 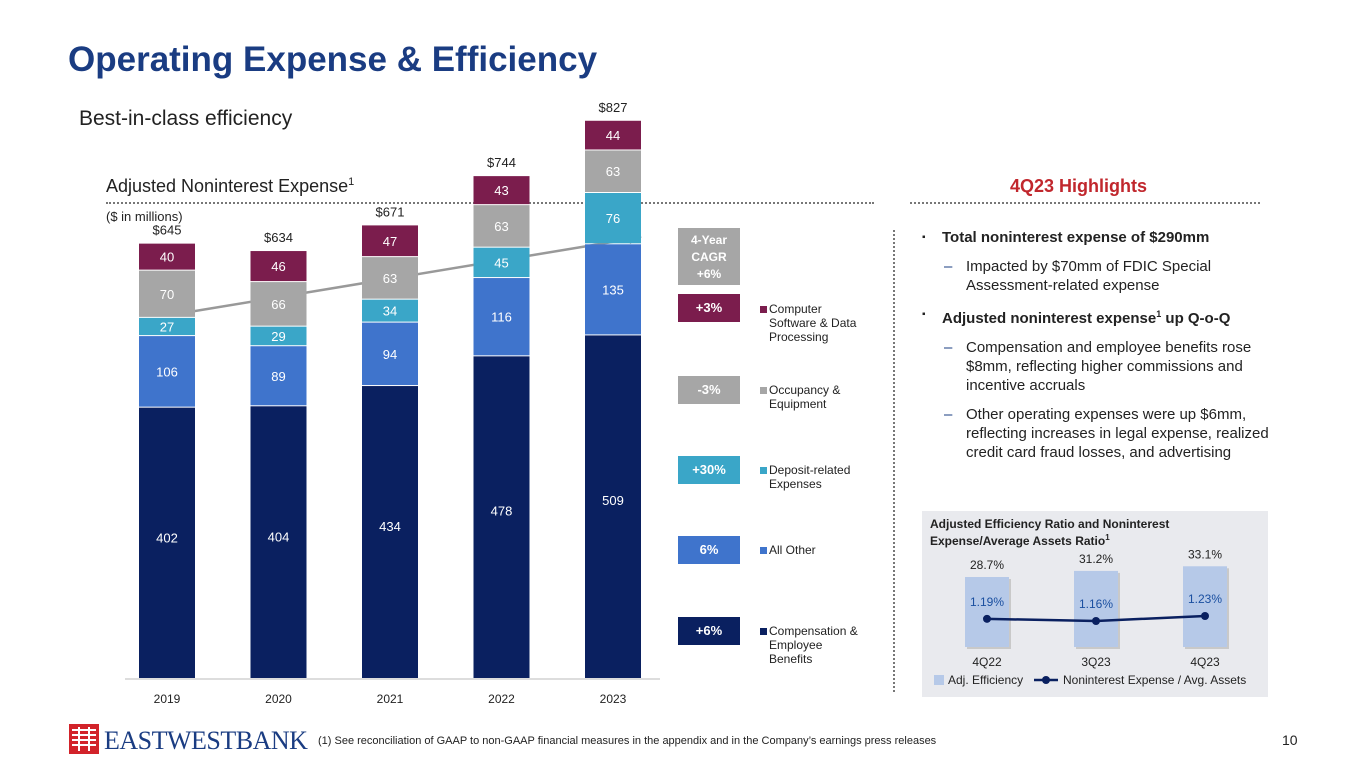 I want to click on legend-label: Expenses, so click(x=795, y=484).